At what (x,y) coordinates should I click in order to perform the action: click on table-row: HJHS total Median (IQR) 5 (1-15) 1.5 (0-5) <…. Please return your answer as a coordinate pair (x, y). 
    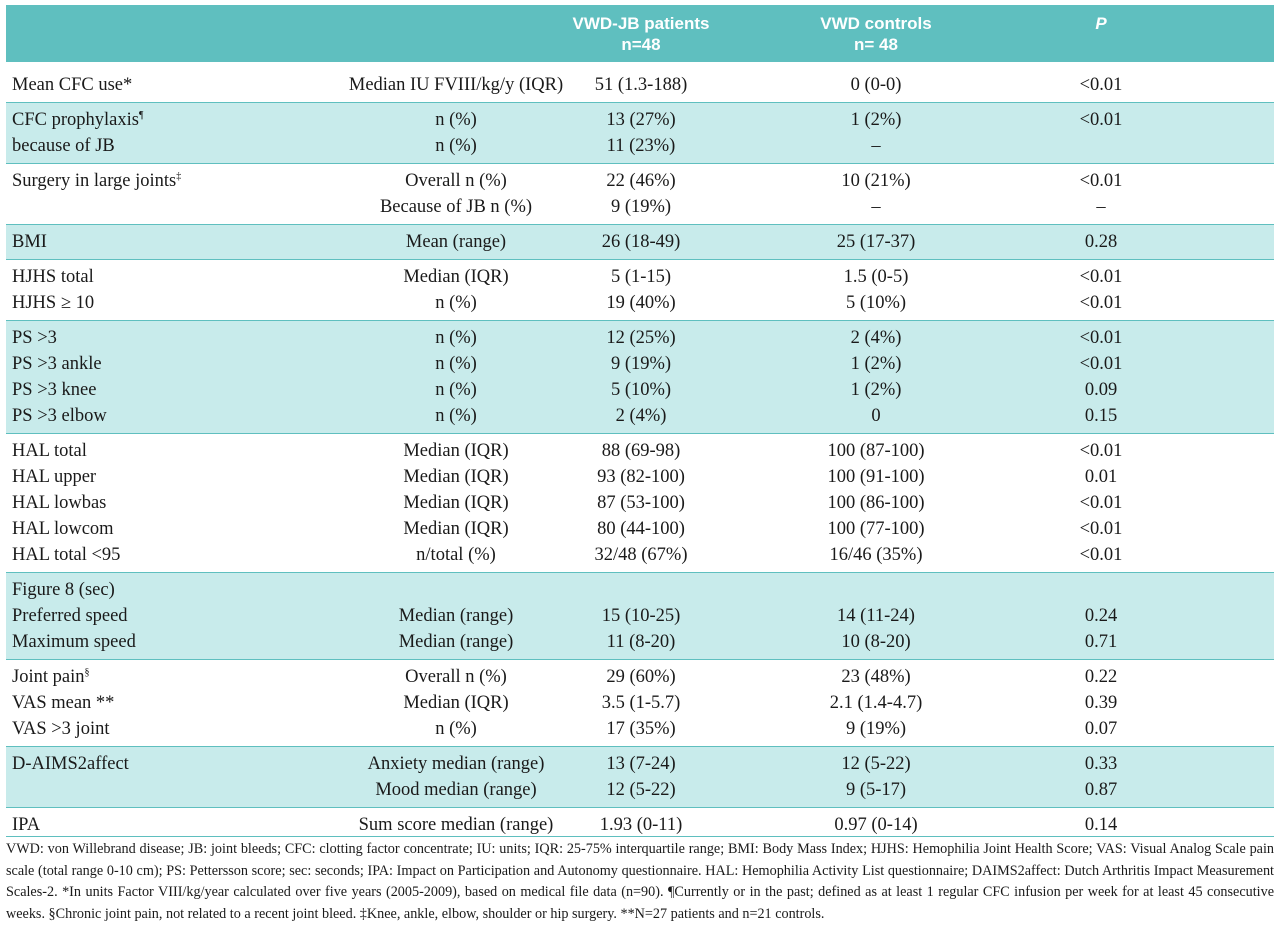
    Looking at the image, I should click on (640, 277).